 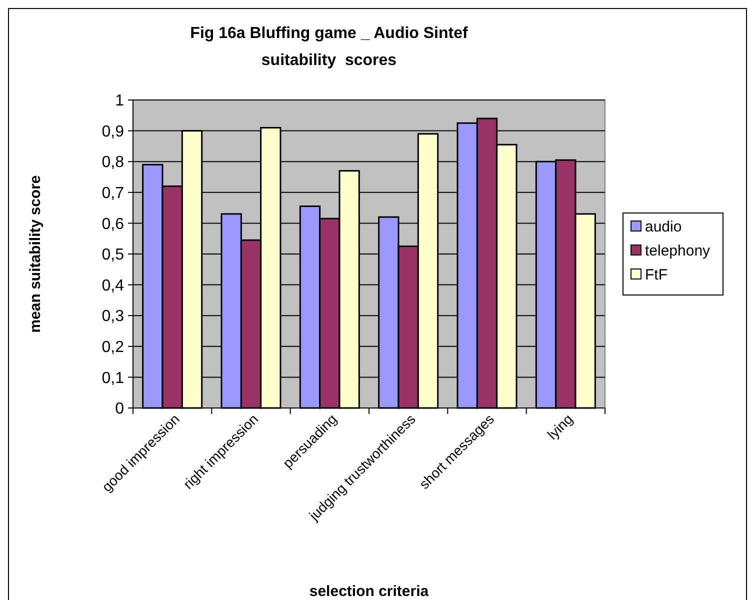 What do you see at coordinates (663, 227) in the screenshot?
I see `legend-label: audio` at bounding box center [663, 227].